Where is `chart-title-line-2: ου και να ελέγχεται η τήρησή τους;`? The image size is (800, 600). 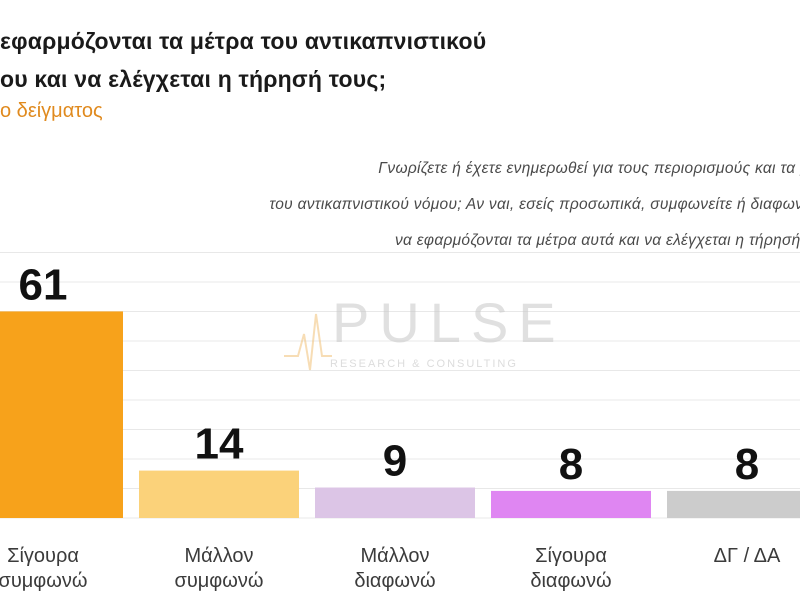
chart-title-line-2: ου και να ελέγχεται η τήρησή τους; is located at coordinates (193, 79).